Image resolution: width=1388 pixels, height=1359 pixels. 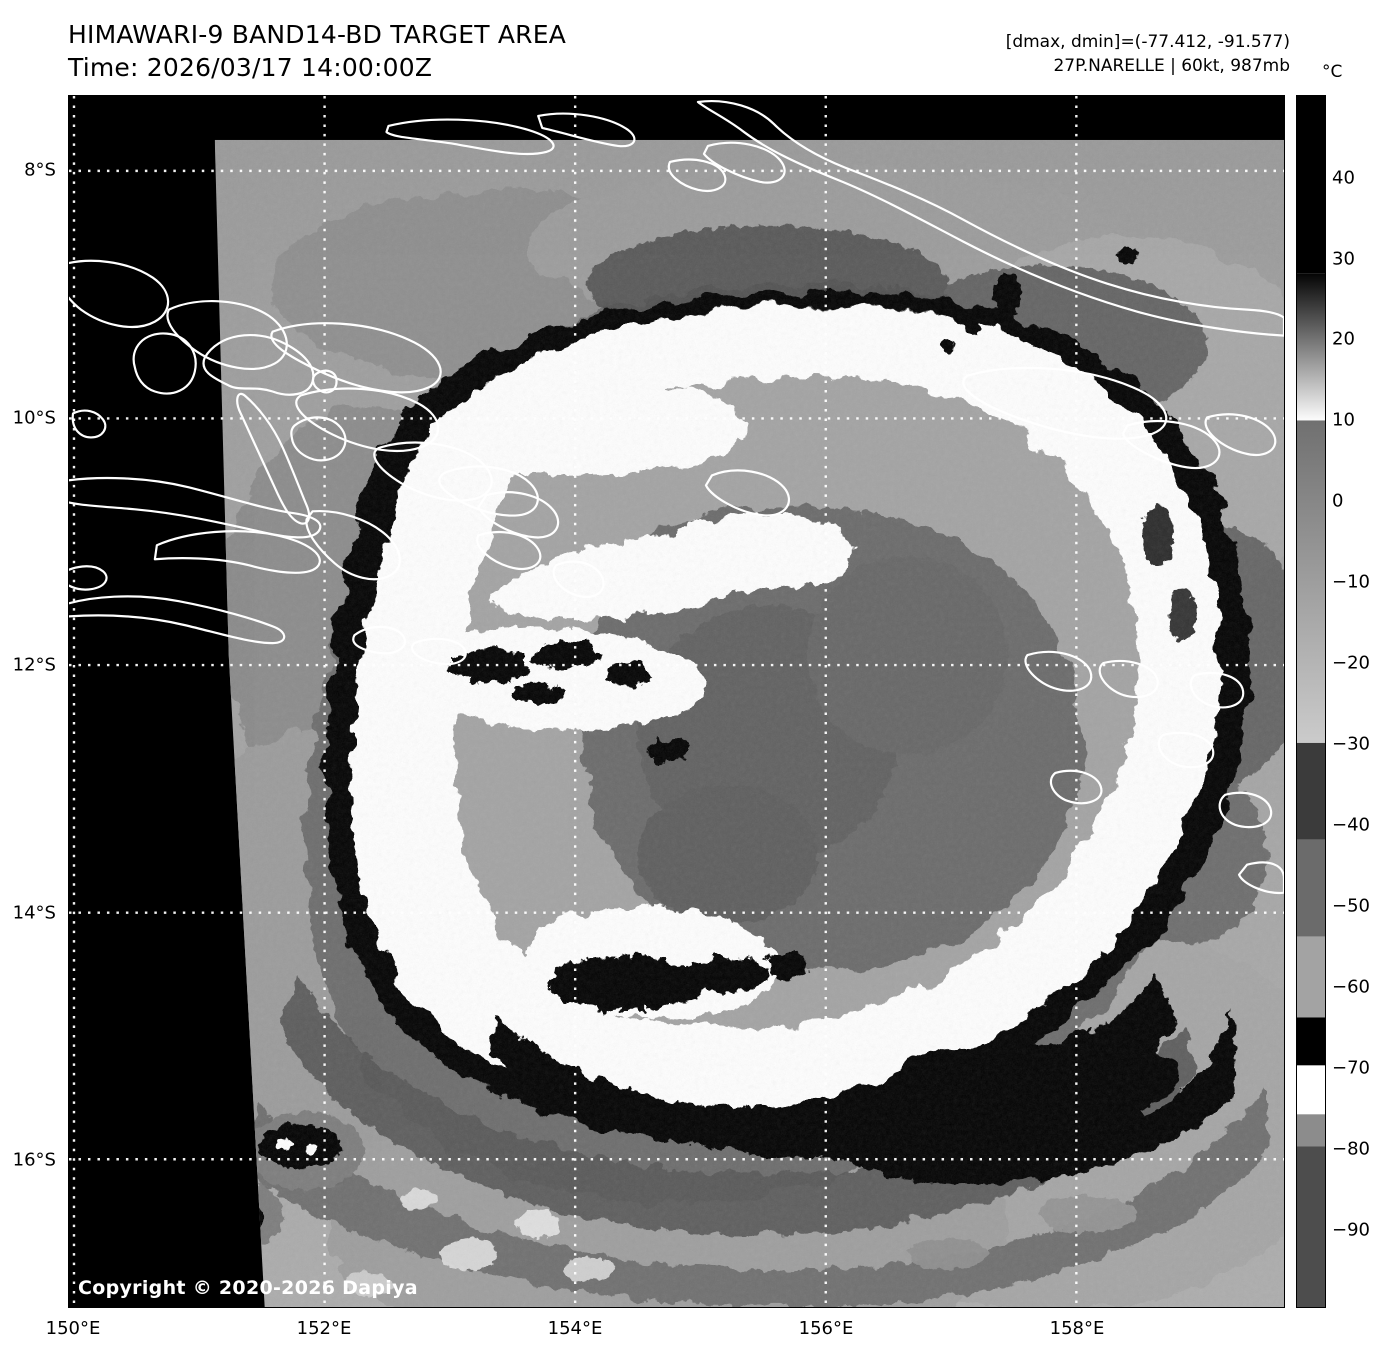 What do you see at coordinates (826, 1328) in the screenshot?
I see `xtick-label-156e: 156°E` at bounding box center [826, 1328].